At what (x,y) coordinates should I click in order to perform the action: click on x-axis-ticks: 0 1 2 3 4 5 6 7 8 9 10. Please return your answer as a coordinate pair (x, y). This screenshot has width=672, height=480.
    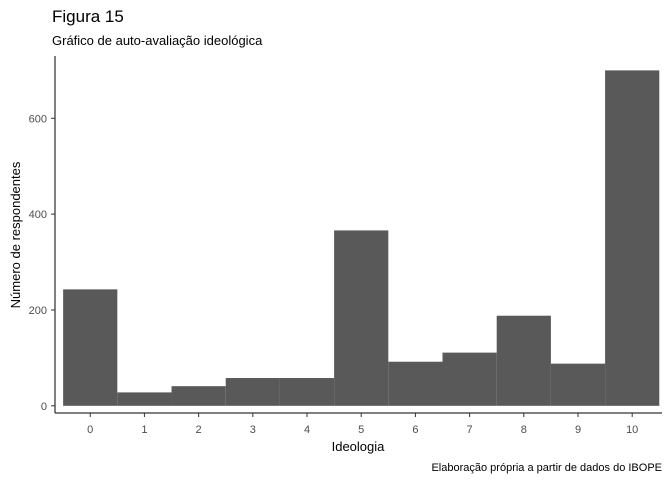
    Looking at the image, I should click on (362, 424).